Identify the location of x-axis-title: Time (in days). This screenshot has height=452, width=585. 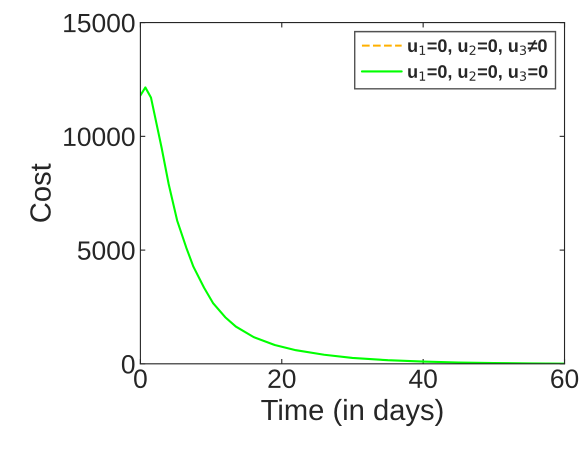
(351, 412).